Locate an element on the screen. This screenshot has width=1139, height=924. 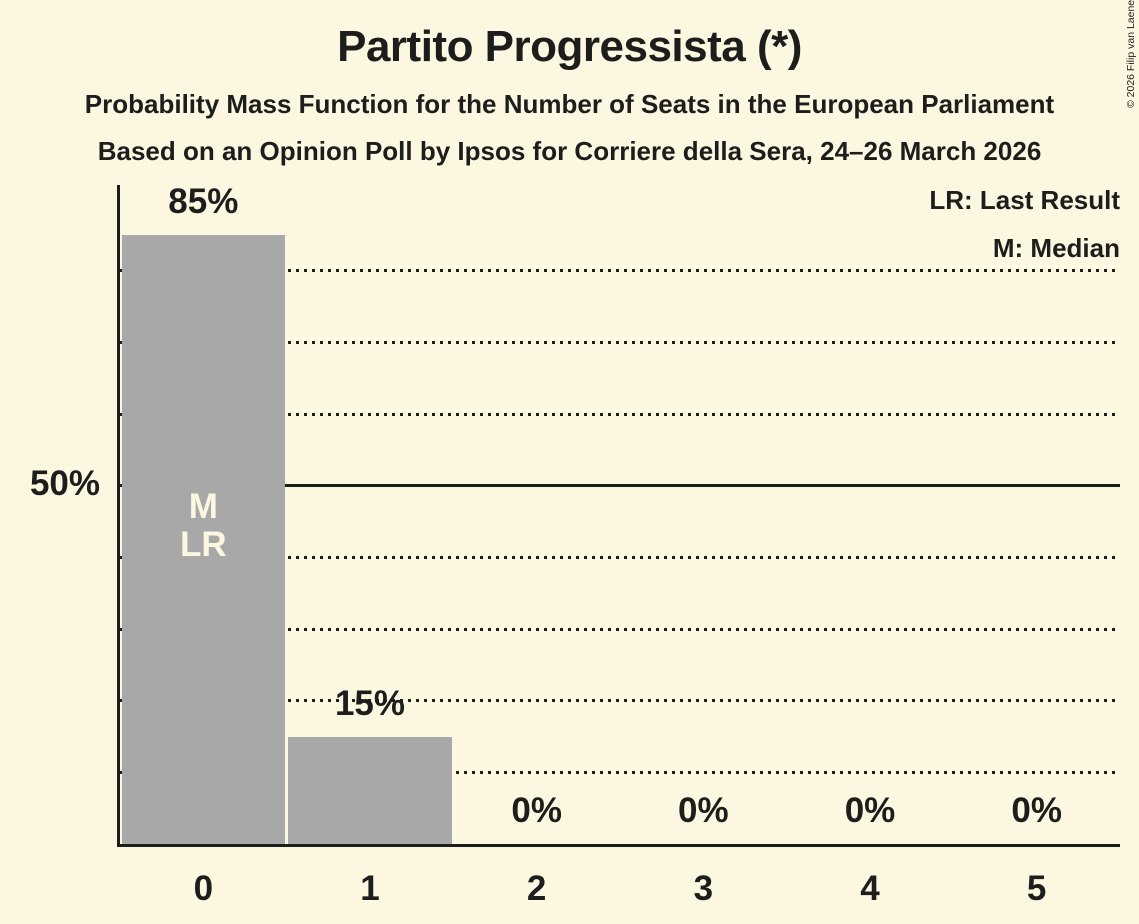
x-tick-label: 0 is located at coordinates (203, 888).